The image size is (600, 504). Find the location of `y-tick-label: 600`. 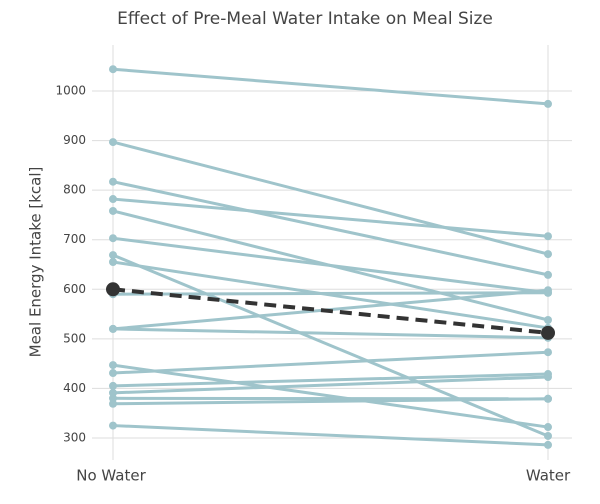

y-tick-label: 600 is located at coordinates (74, 289).